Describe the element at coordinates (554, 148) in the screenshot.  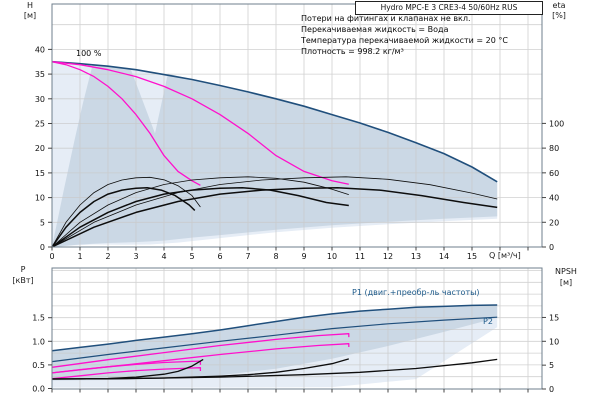
I see `right-tick-label: 80` at that location.